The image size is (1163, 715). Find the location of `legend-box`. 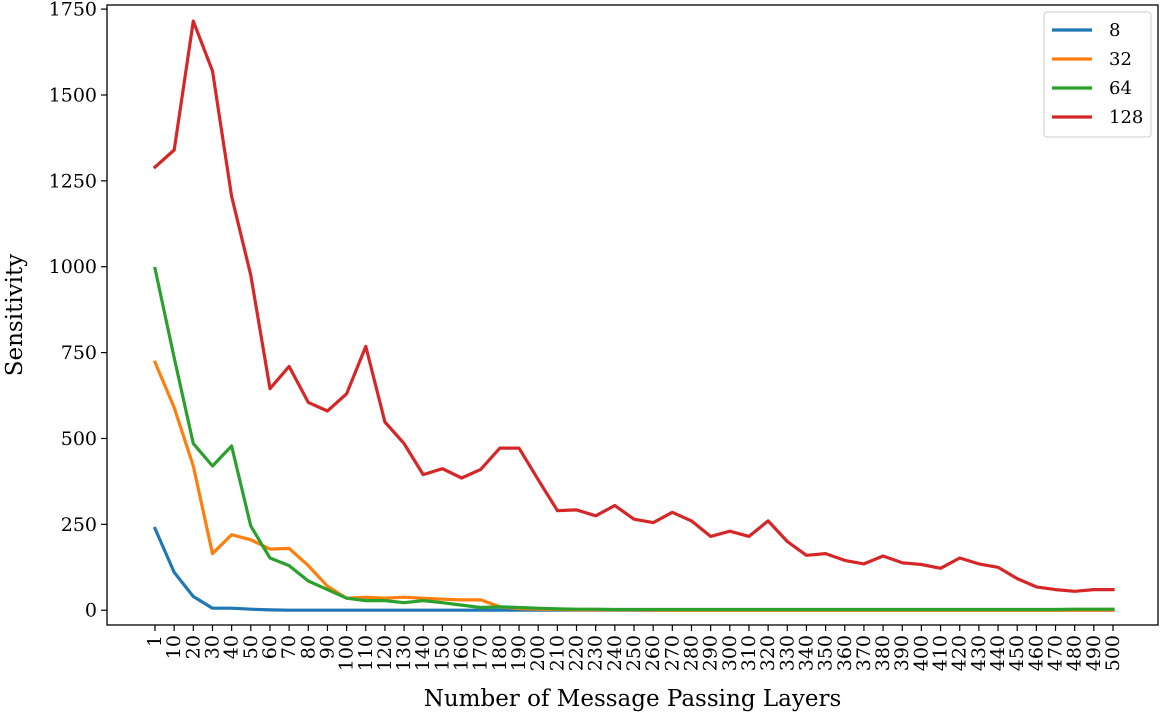

legend-box is located at coordinates (1097, 74).